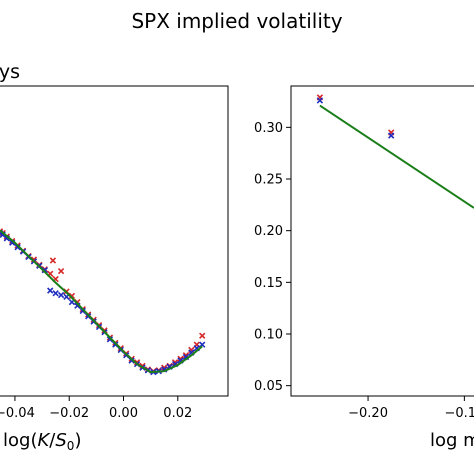 Image resolution: width=474 pixels, height=474 pixels. What do you see at coordinates (452, 440) in the screenshot?
I see `right-x-axis-label: log m` at bounding box center [452, 440].